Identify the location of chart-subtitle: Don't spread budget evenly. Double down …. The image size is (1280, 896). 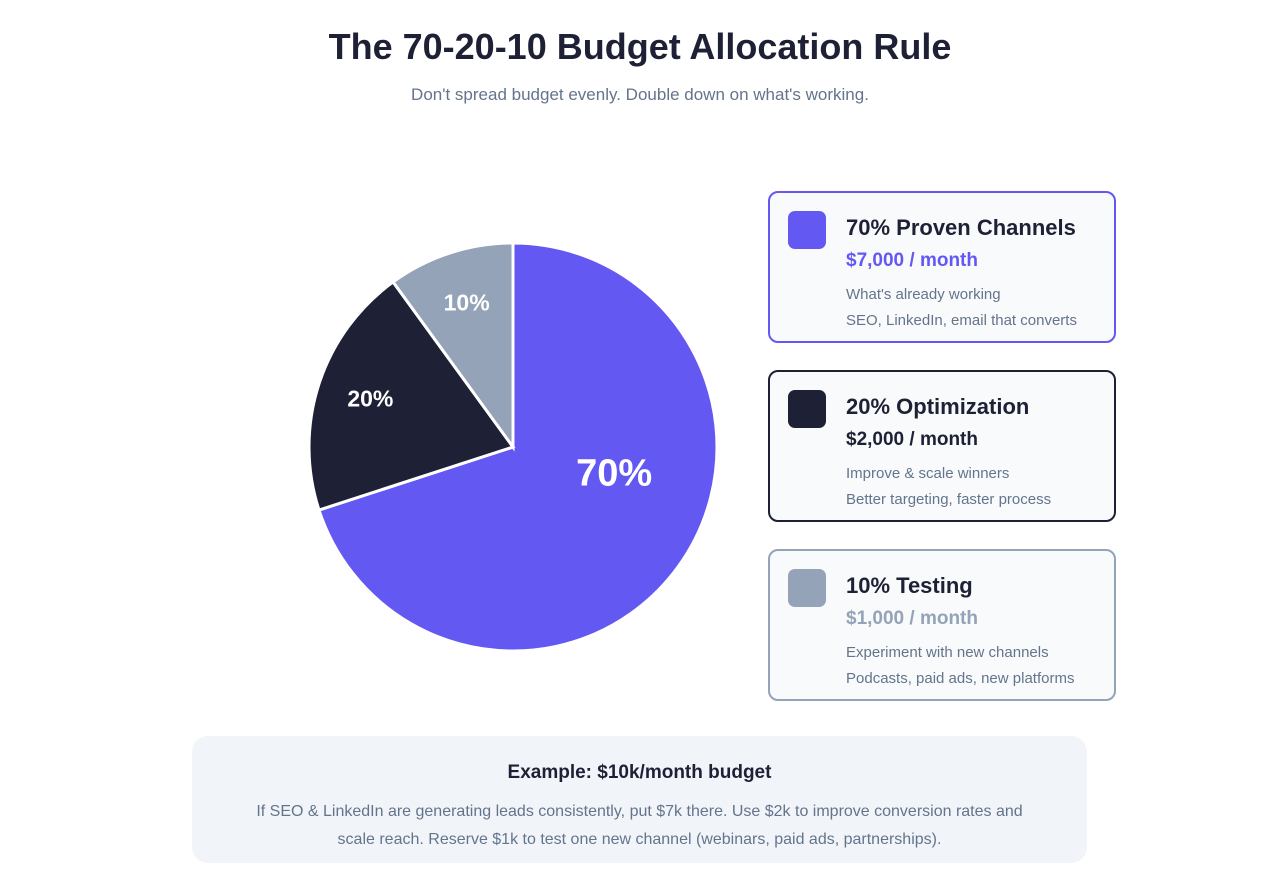
(640, 94).